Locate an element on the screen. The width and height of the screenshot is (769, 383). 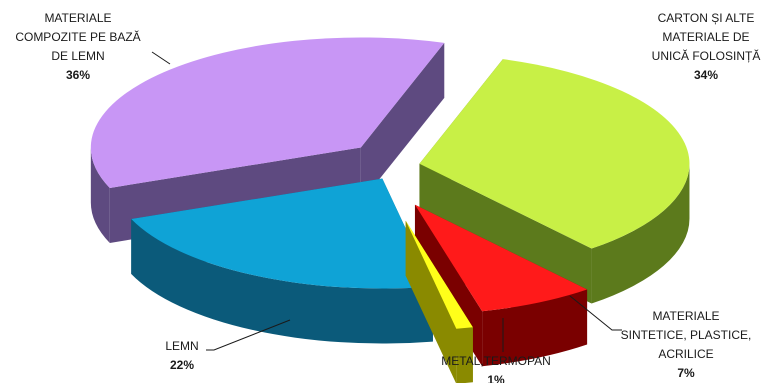
label-line-carton: UNICĂ FOLOSINȚĂ is located at coordinates (706, 55).